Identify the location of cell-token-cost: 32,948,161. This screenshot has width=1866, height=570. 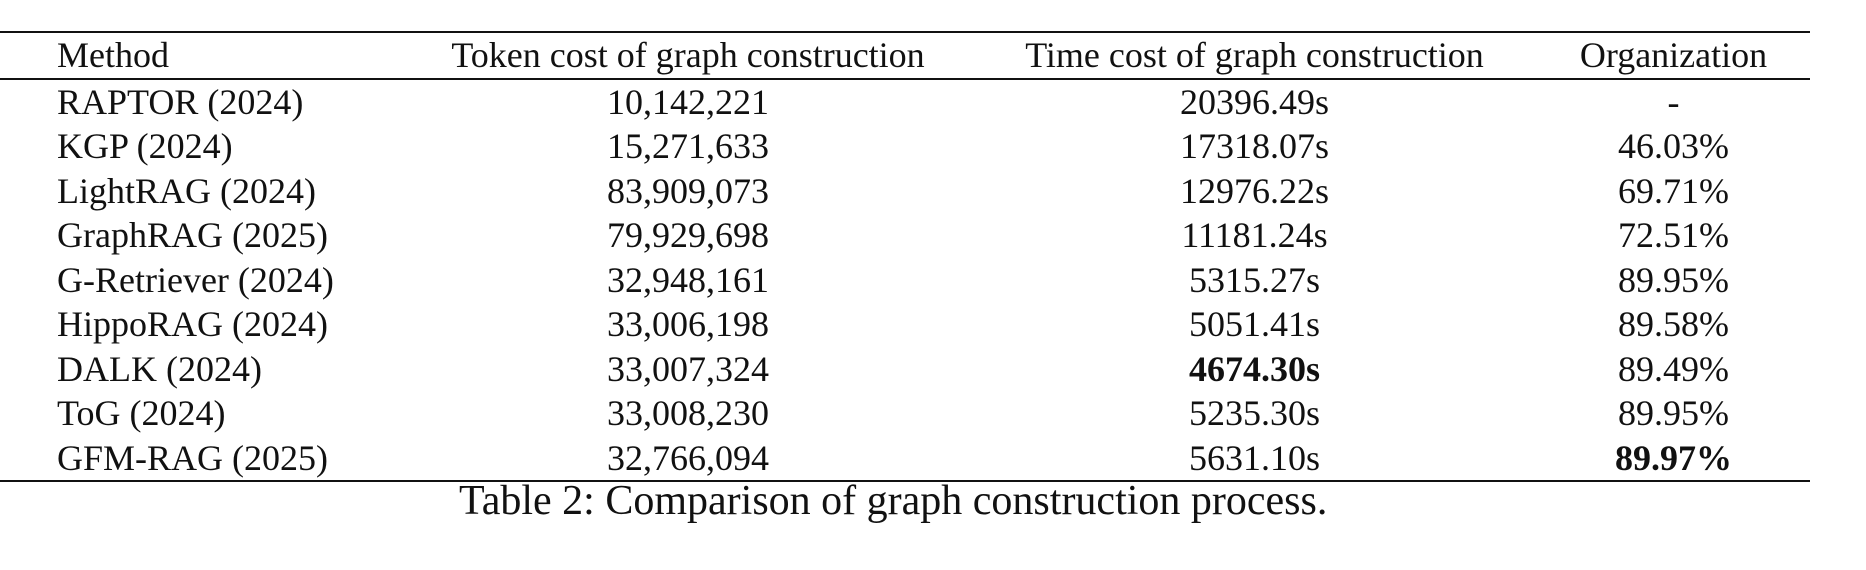
(688, 279).